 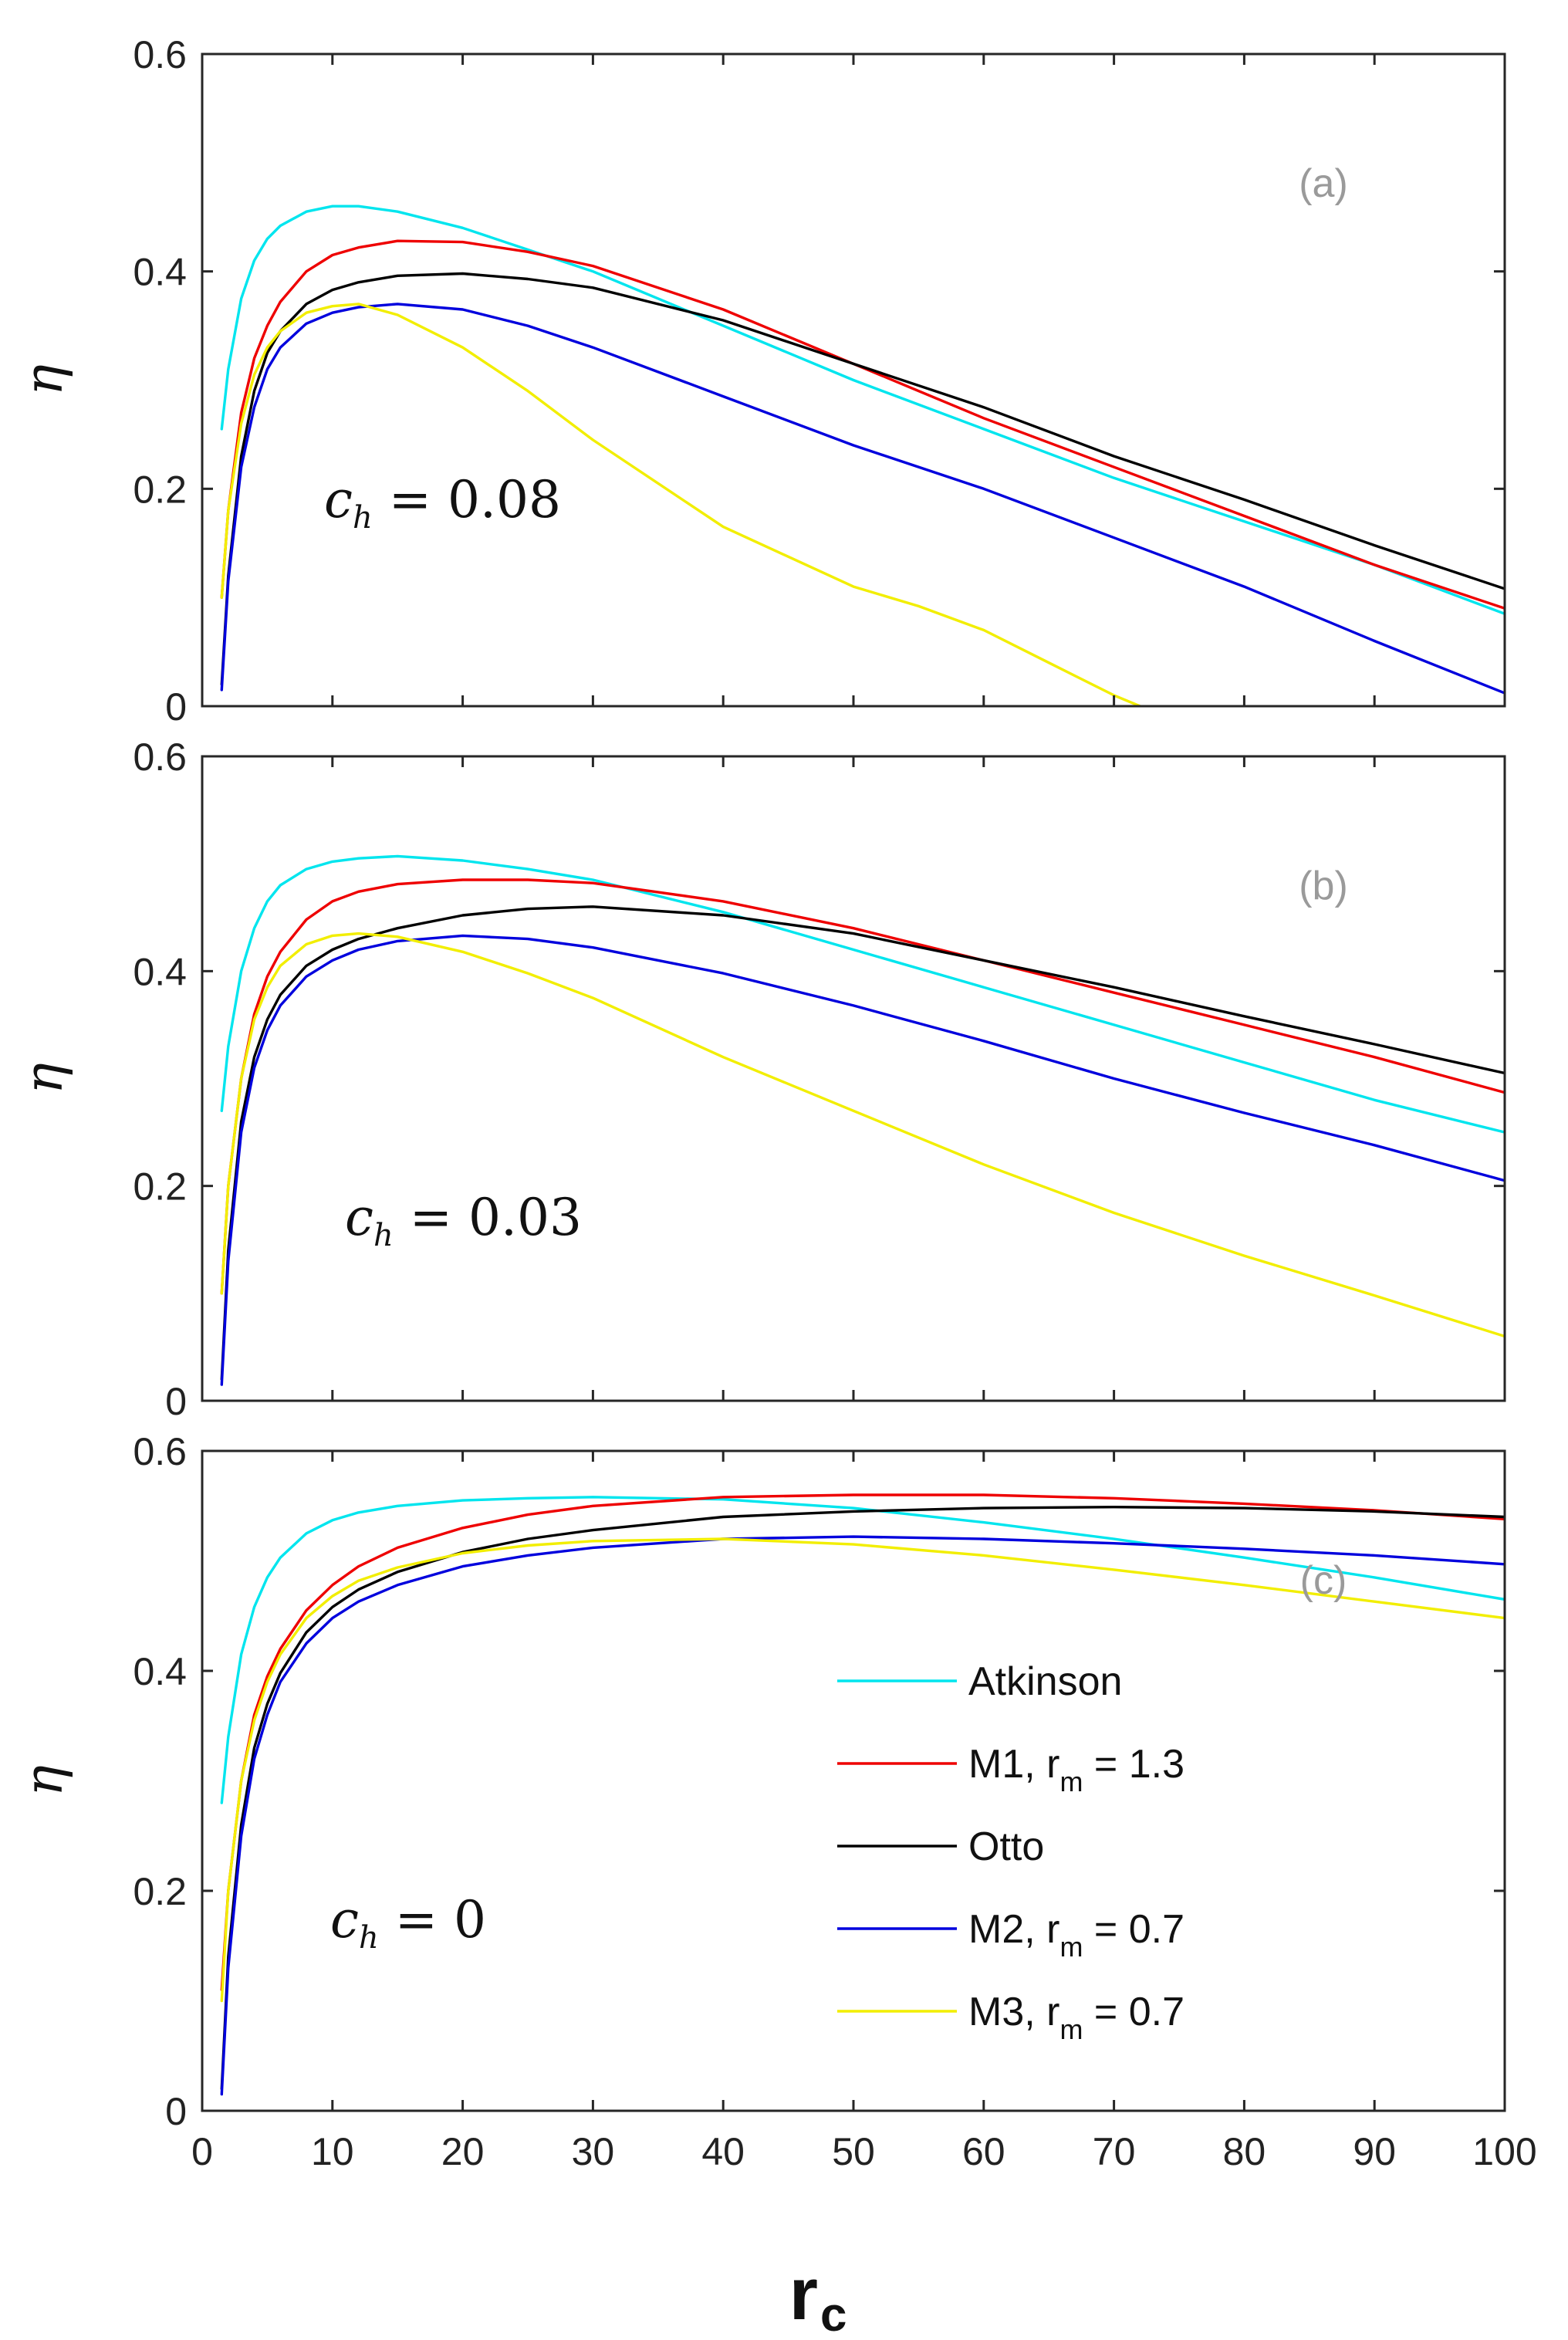 What do you see at coordinates (833, 2314) in the screenshot?
I see `x-axis-label-subscript: c` at bounding box center [833, 2314].